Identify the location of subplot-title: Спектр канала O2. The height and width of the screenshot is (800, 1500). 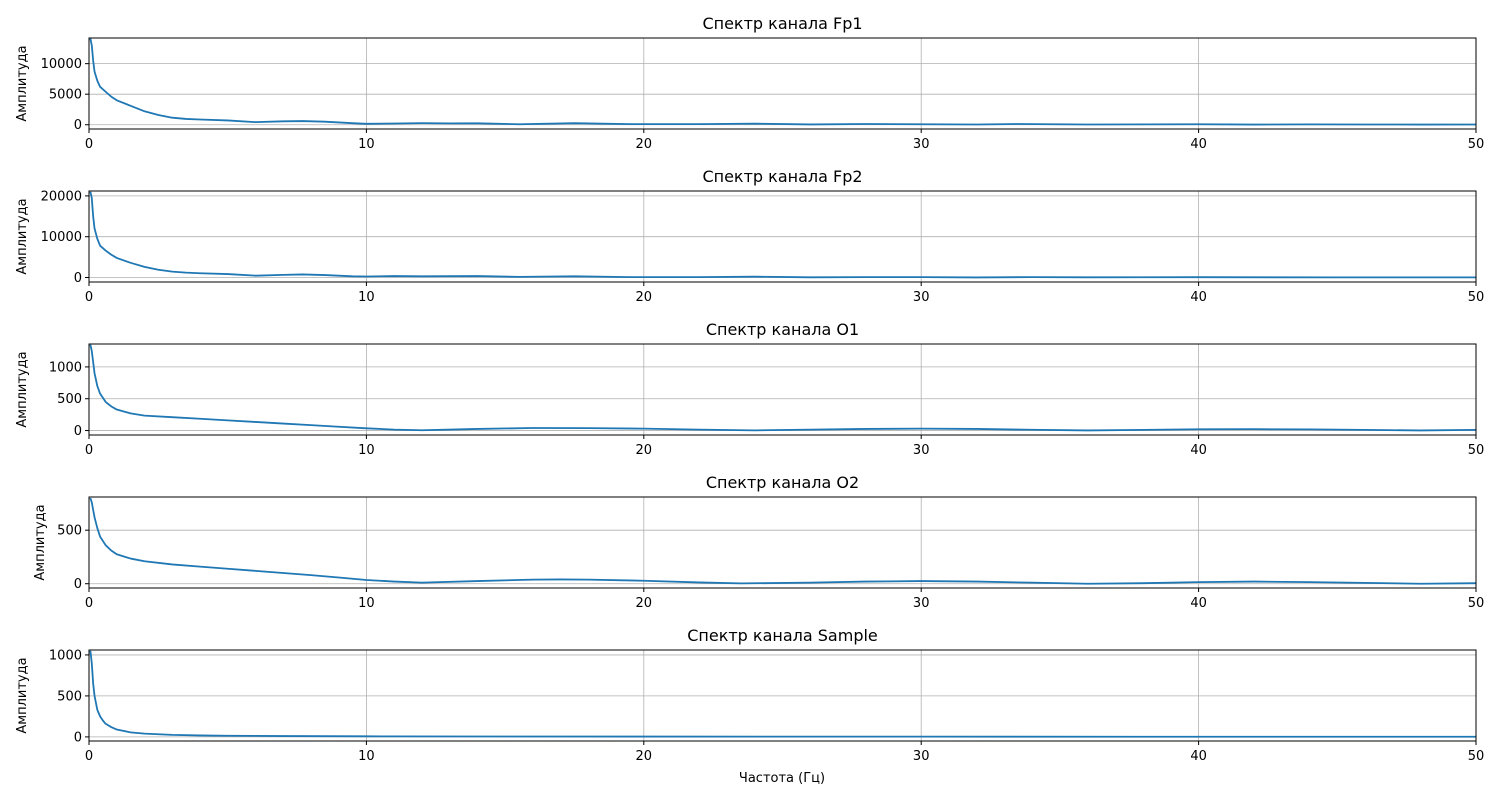
(782, 482).